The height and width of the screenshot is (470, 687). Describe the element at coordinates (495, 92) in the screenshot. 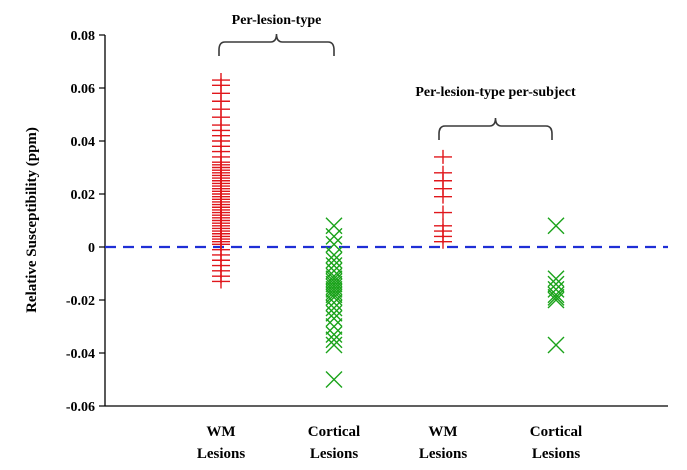

I see `annotation-per-subject: Per-lesion-type per-subject` at that location.